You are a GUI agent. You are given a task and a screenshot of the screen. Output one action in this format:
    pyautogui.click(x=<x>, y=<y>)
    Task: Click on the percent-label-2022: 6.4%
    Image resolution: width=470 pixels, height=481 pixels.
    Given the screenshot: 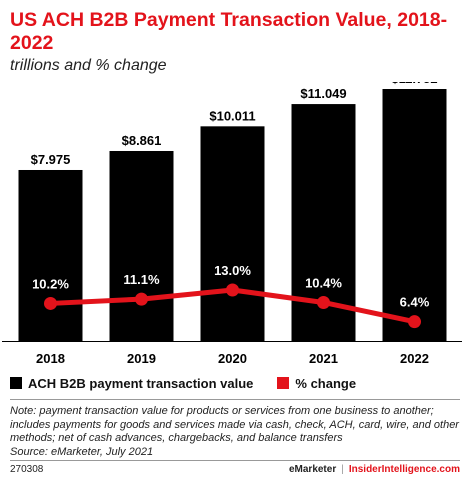 What is the action you would take?
    pyautogui.click(x=415, y=302)
    